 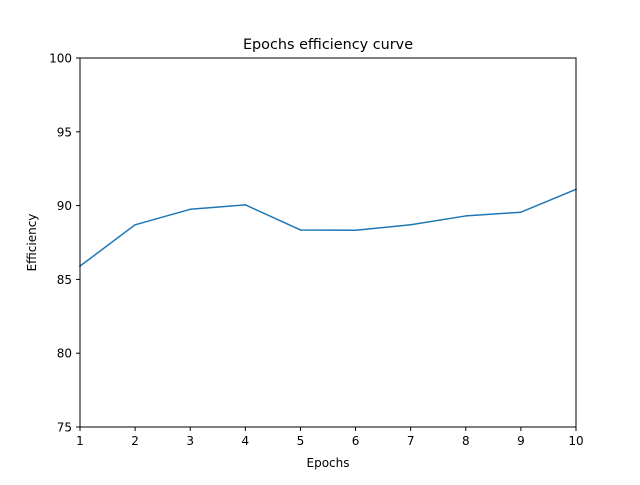 I want to click on x-tick-label: 6, so click(x=356, y=441).